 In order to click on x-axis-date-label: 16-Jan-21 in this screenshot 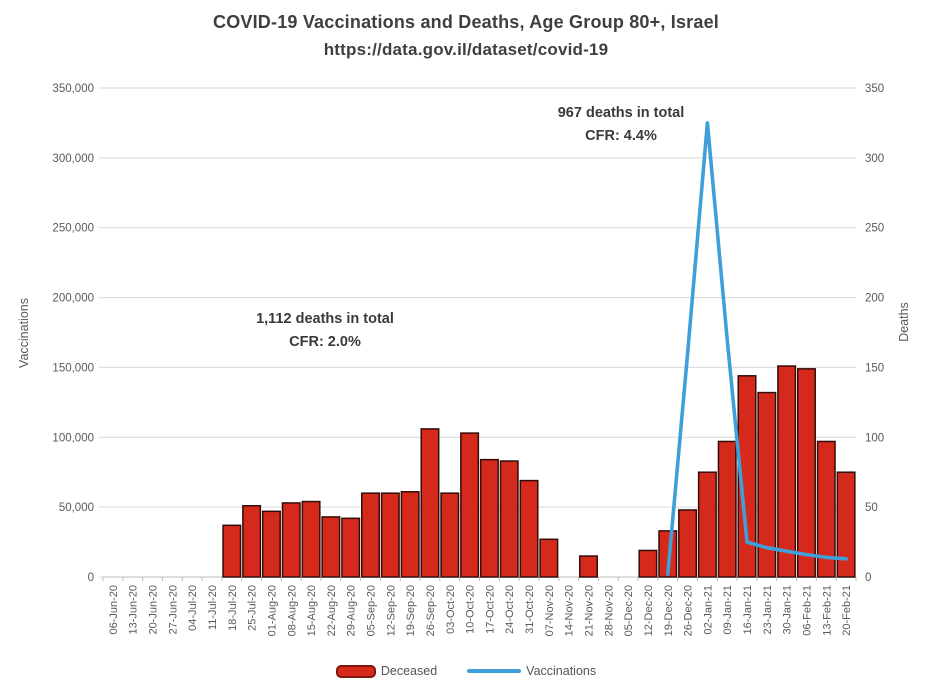, I will do `click(748, 610)`.